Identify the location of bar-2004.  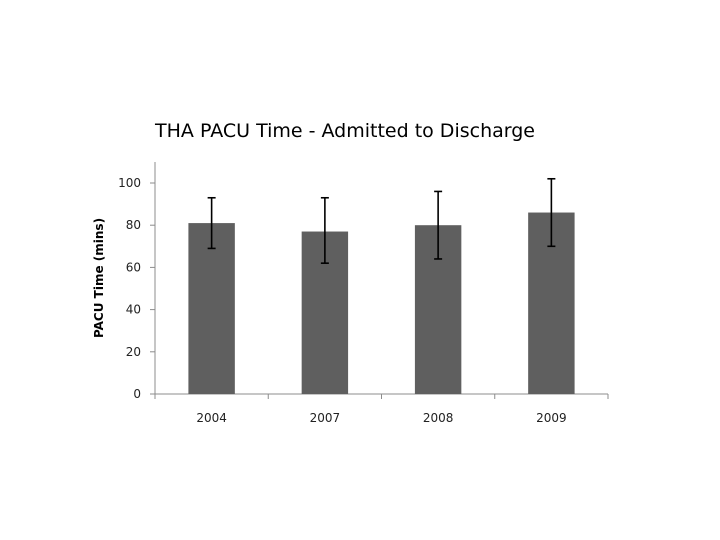
(211, 308).